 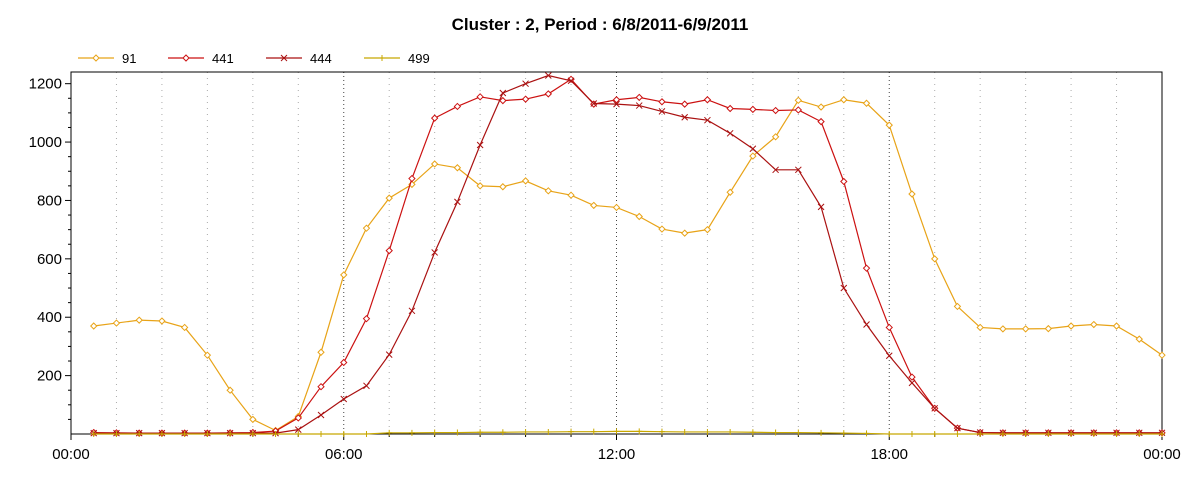 I want to click on y-tick-label: 600, so click(x=49, y=259).